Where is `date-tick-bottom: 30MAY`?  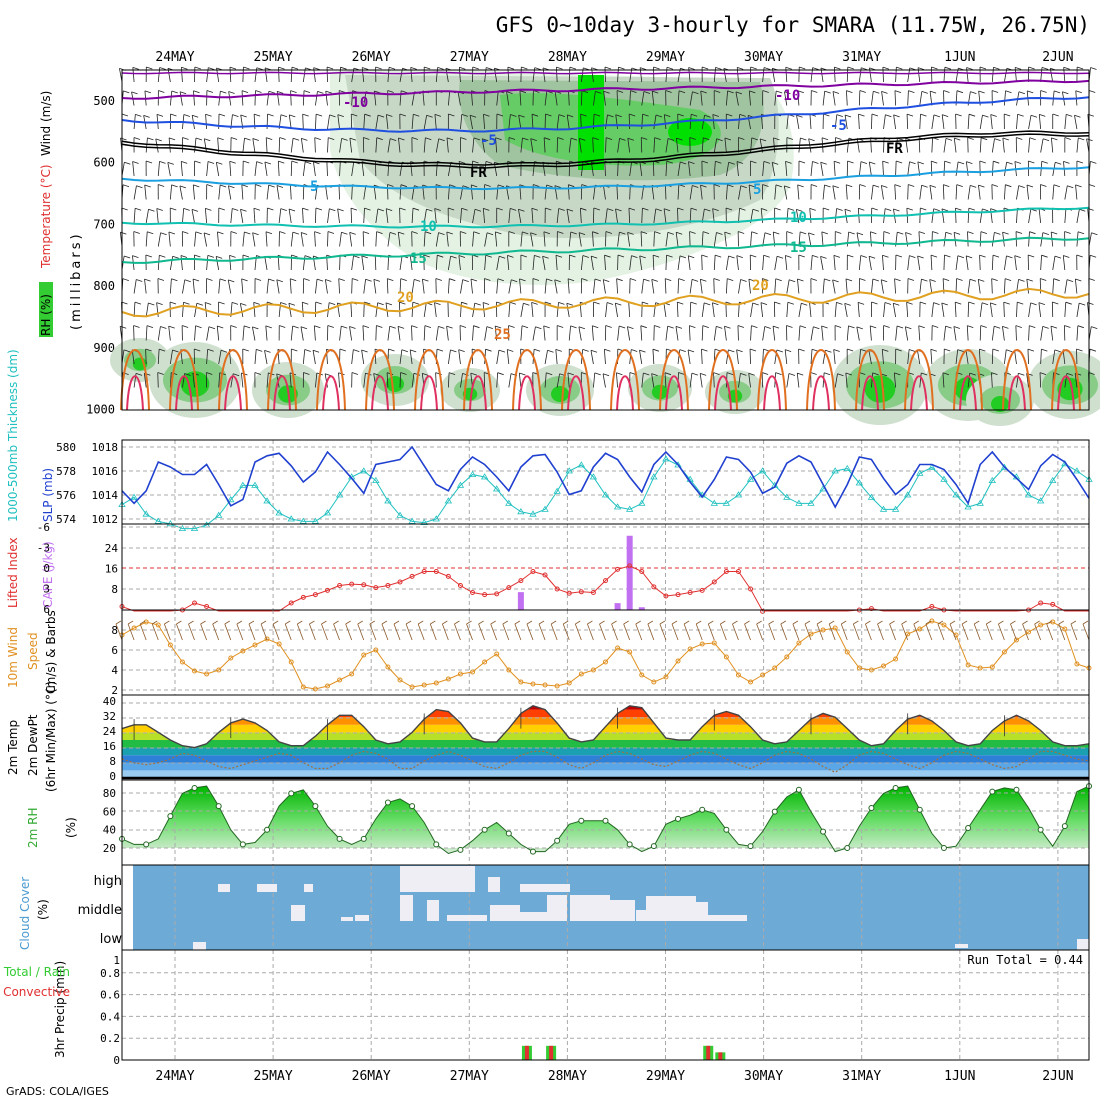 date-tick-bottom: 30MAY is located at coordinates (763, 1076).